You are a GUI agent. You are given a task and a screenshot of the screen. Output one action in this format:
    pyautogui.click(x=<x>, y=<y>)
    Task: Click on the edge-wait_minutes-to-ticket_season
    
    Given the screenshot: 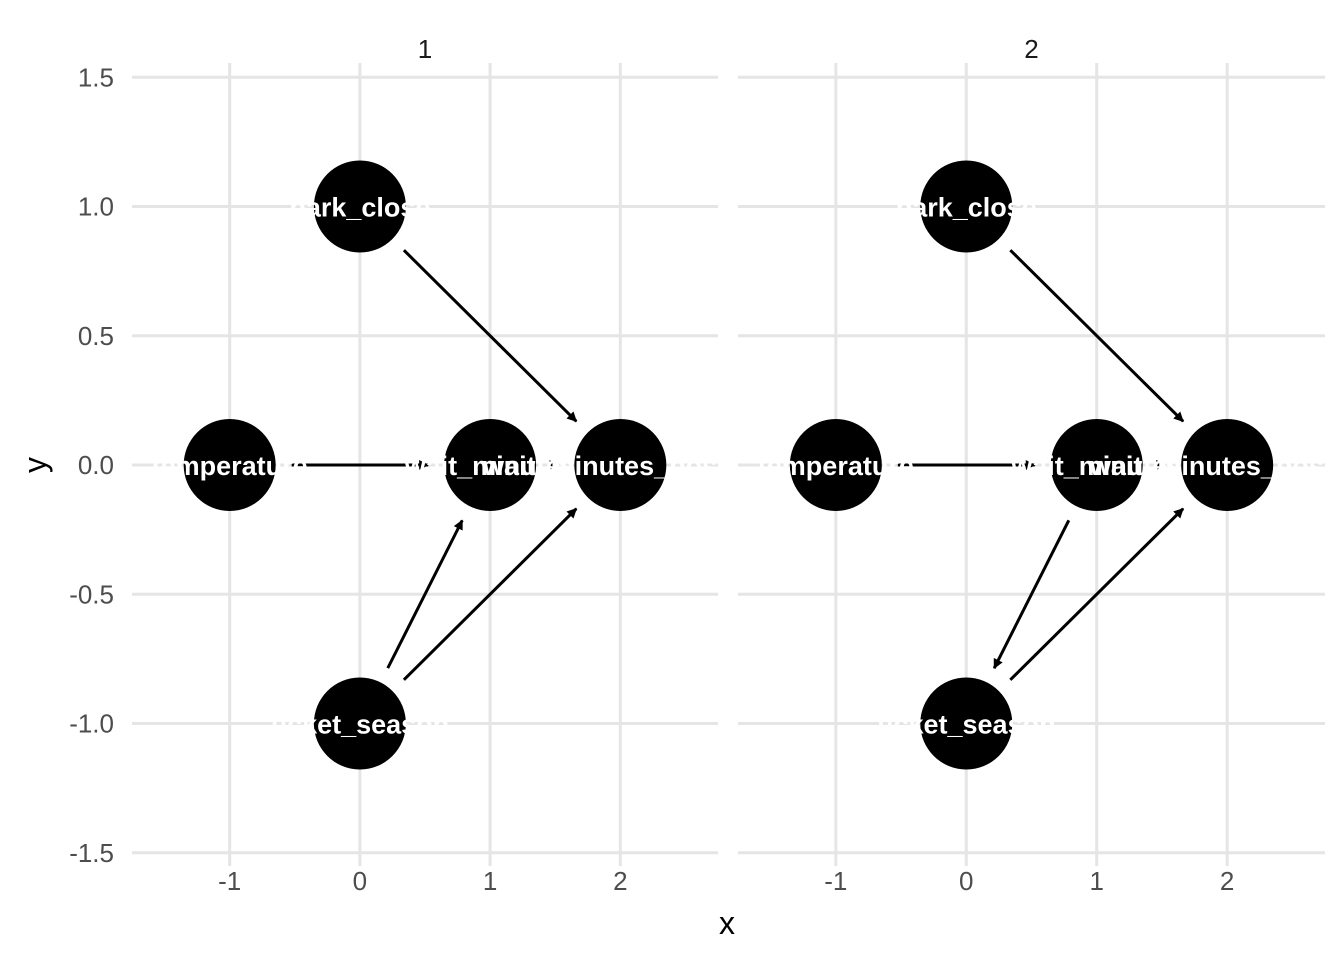 What is the action you would take?
    pyautogui.click(x=1031, y=594)
    